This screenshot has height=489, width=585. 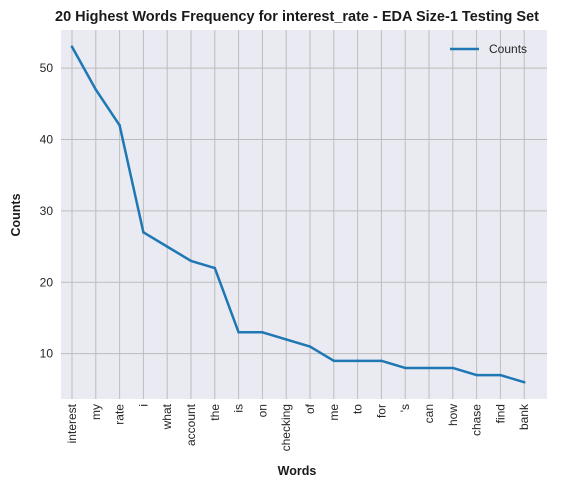 What do you see at coordinates (358, 409) in the screenshot?
I see `x-tick-label: to` at bounding box center [358, 409].